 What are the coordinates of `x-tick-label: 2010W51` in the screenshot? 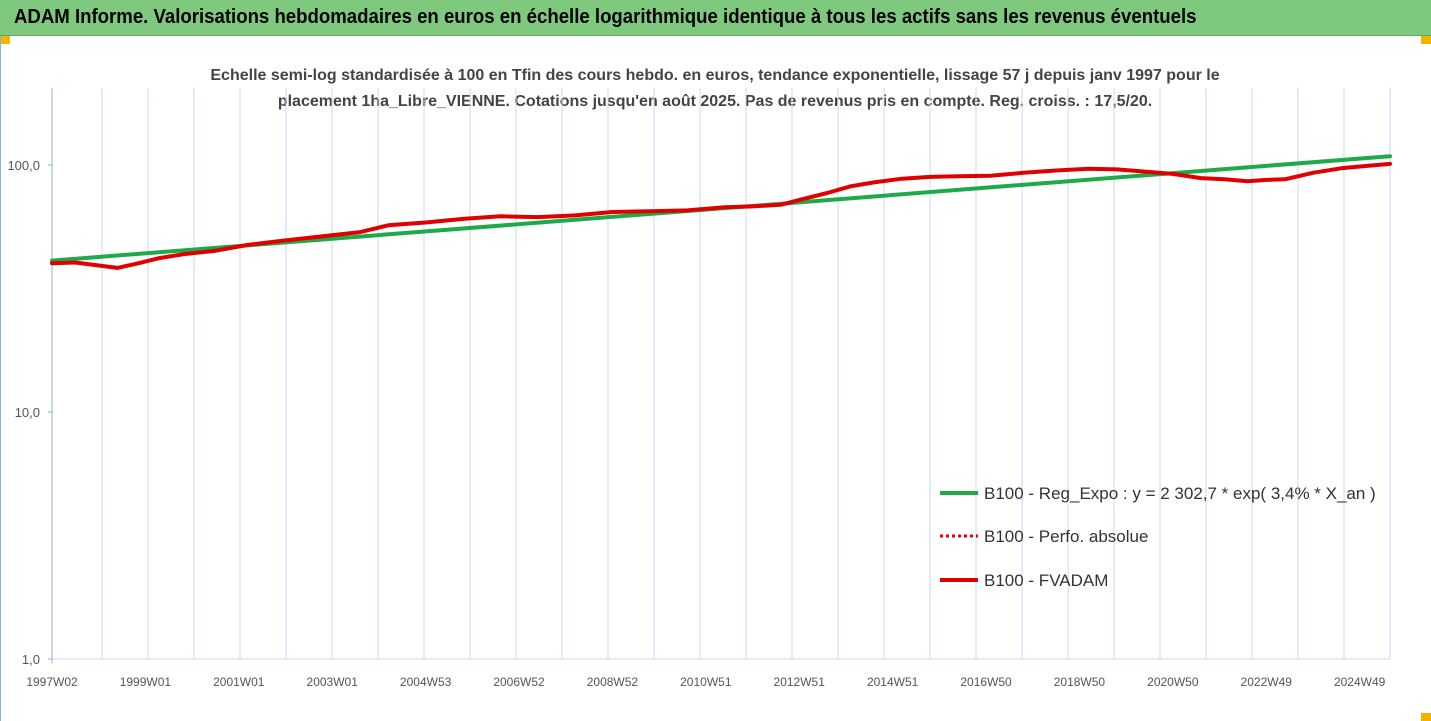 It's located at (706, 682).